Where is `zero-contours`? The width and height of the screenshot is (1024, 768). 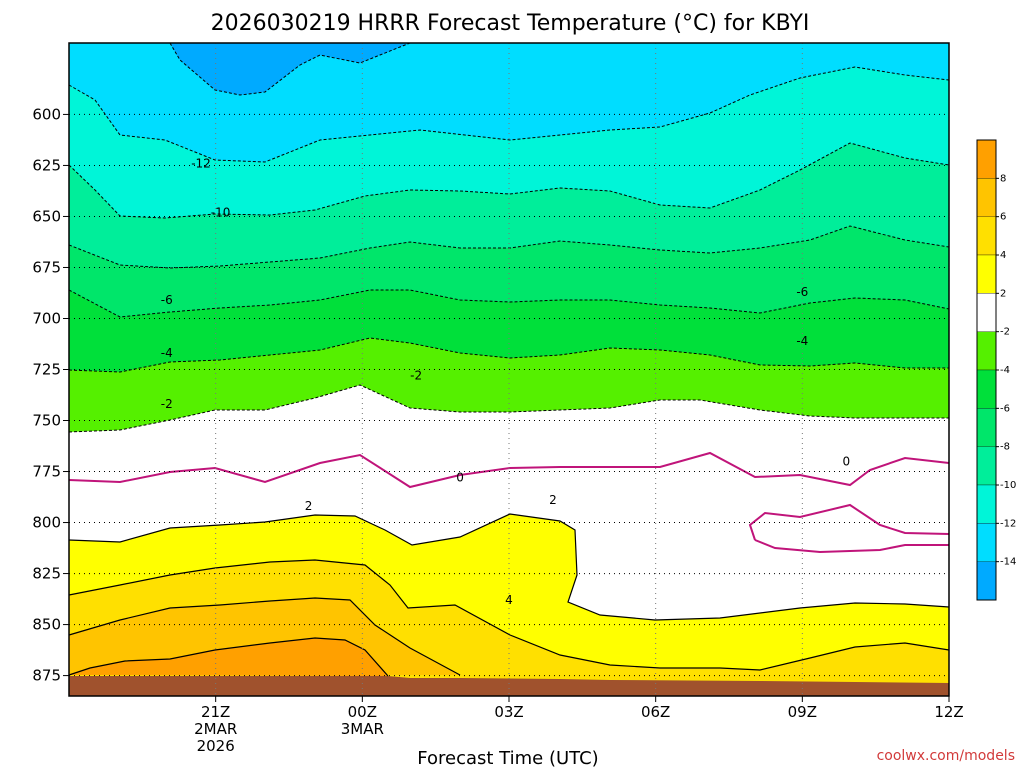 zero-contours is located at coordinates (509, 502).